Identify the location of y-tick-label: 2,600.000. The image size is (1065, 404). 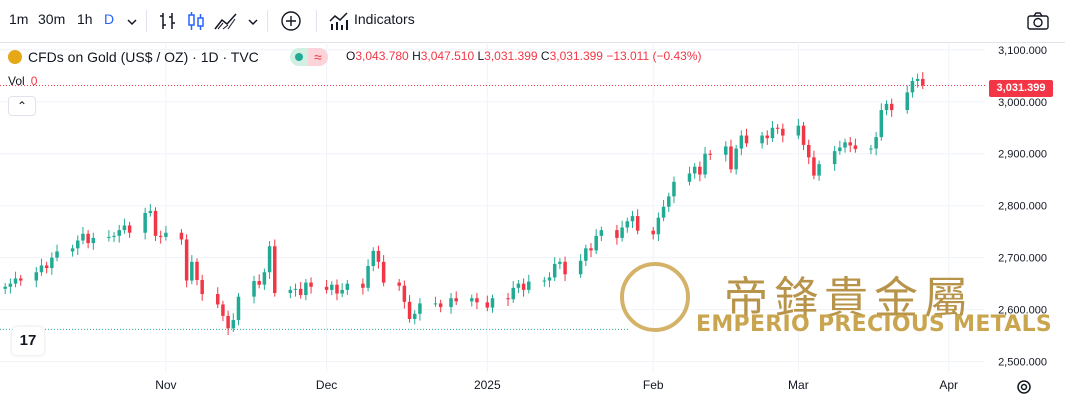
(1022, 311).